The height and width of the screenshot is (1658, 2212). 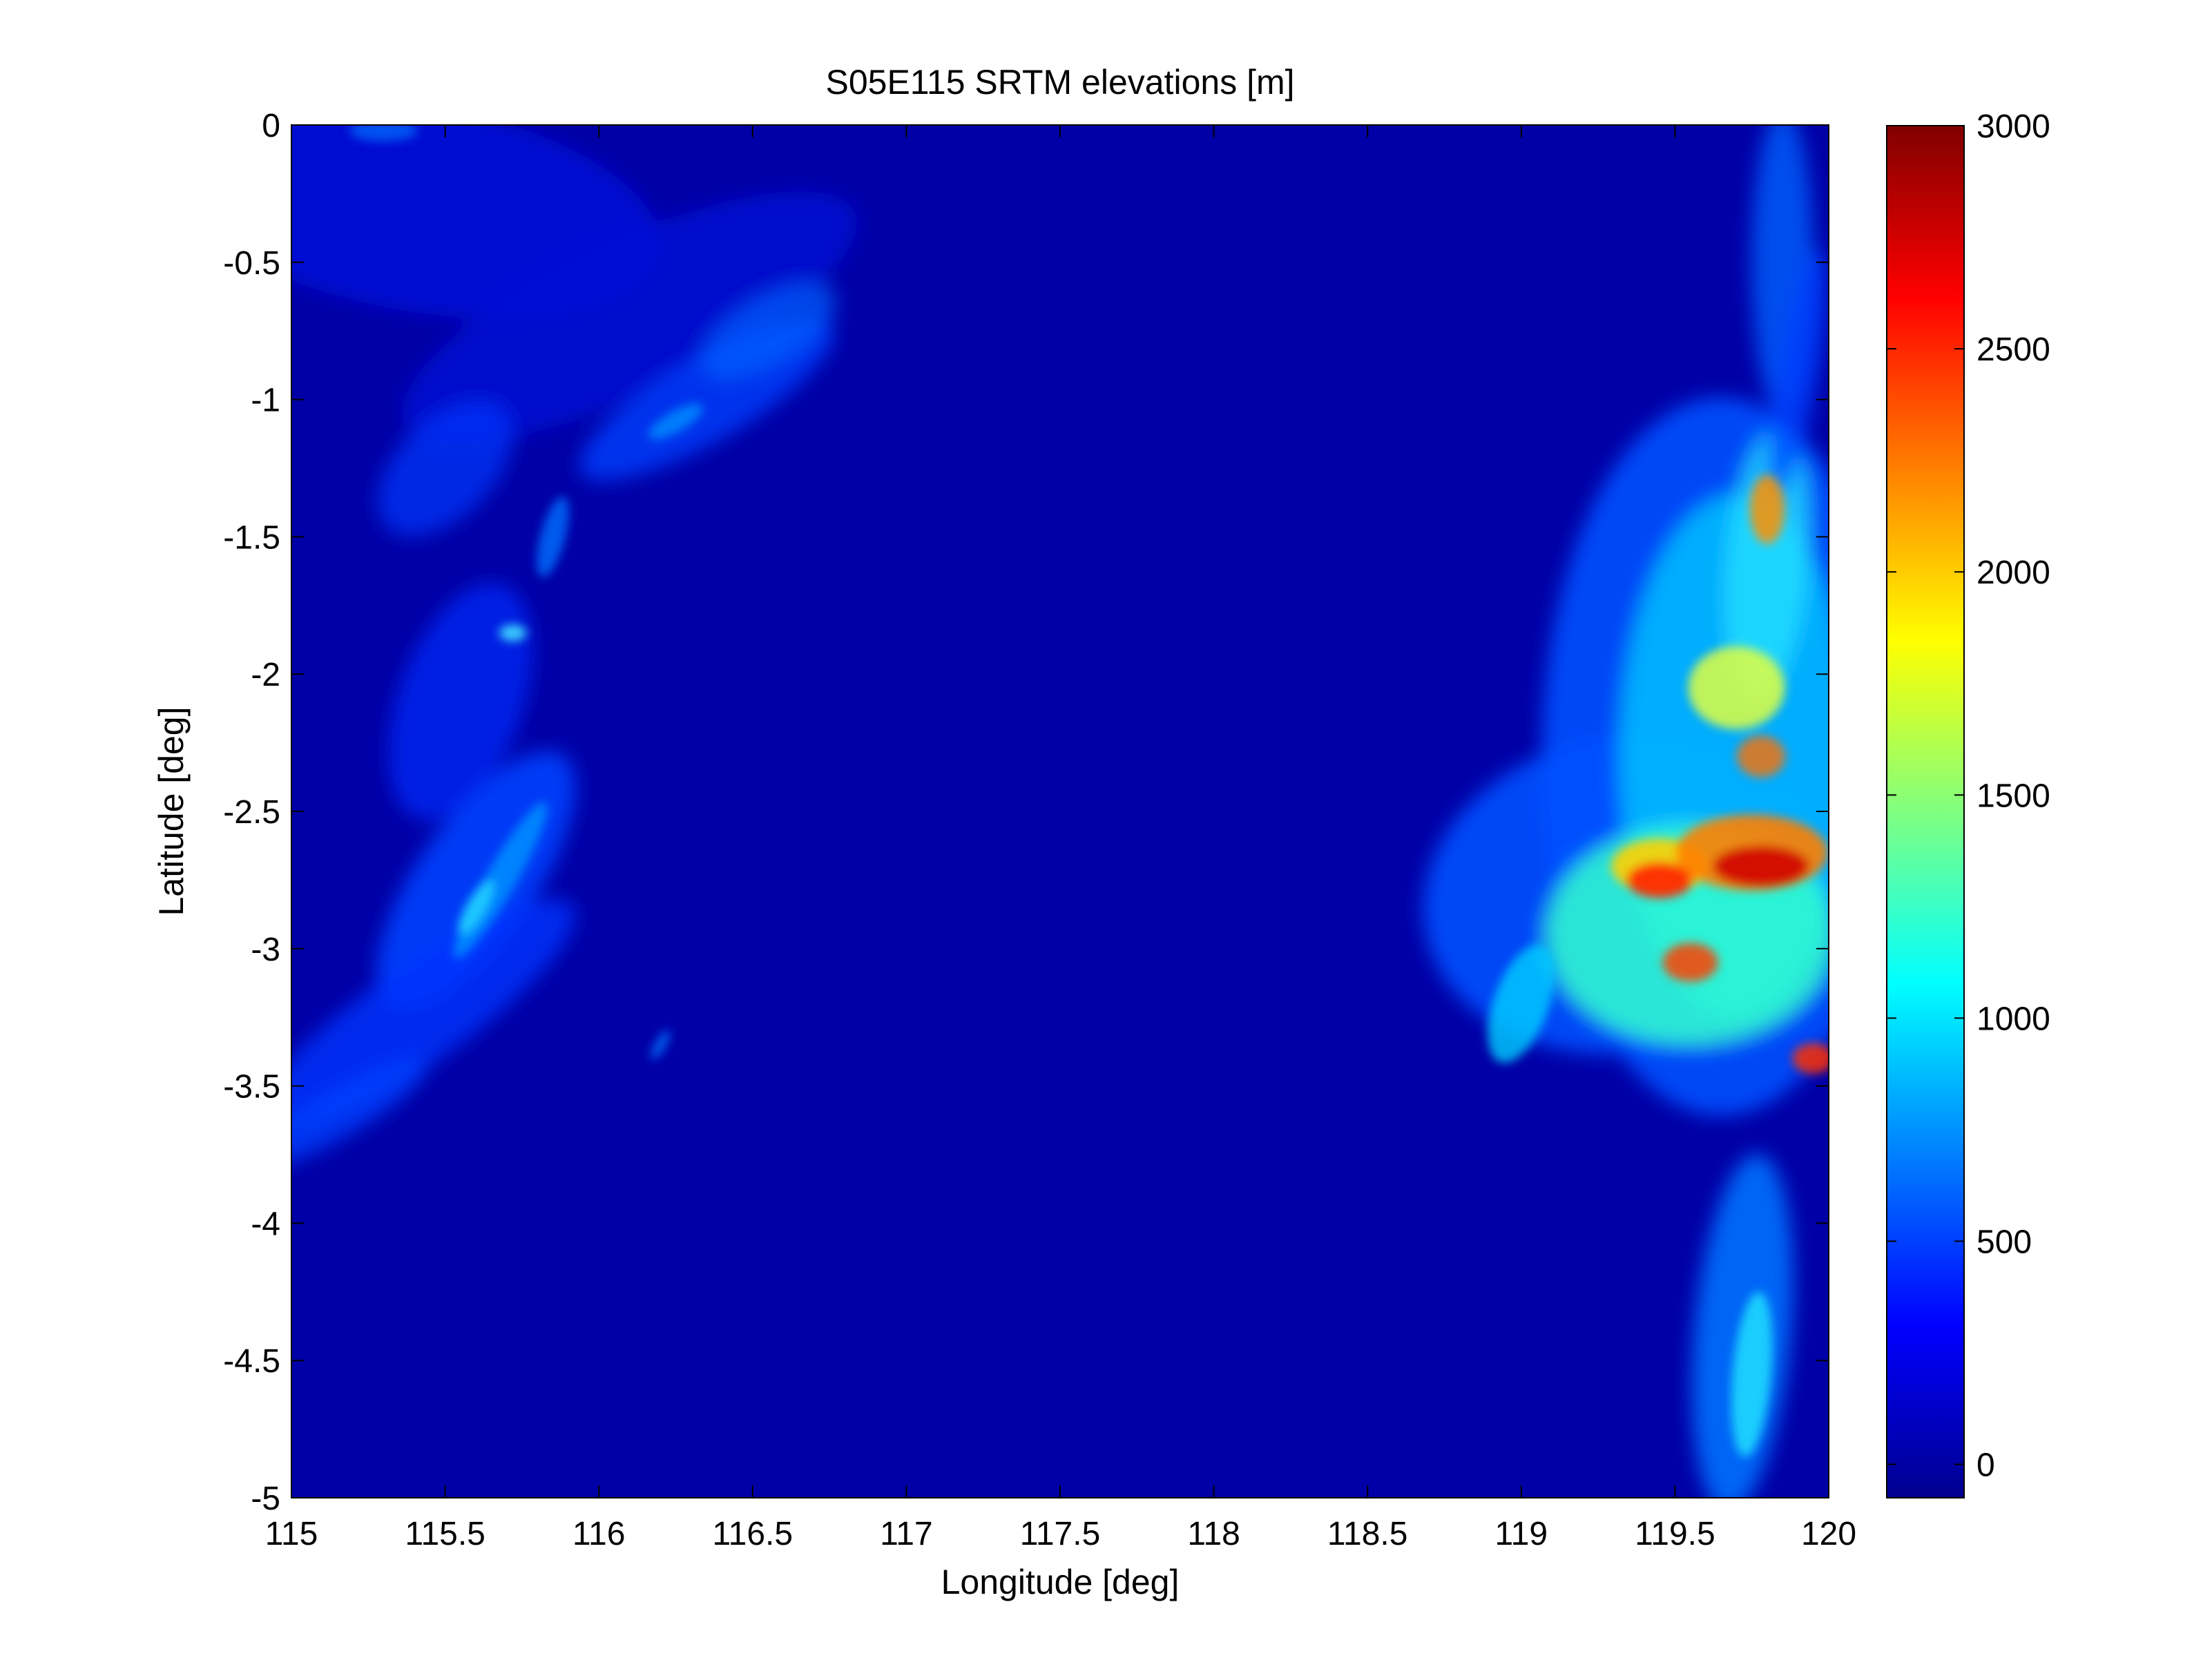 I want to click on colorbar-tick-label: 2000, so click(x=2014, y=573).